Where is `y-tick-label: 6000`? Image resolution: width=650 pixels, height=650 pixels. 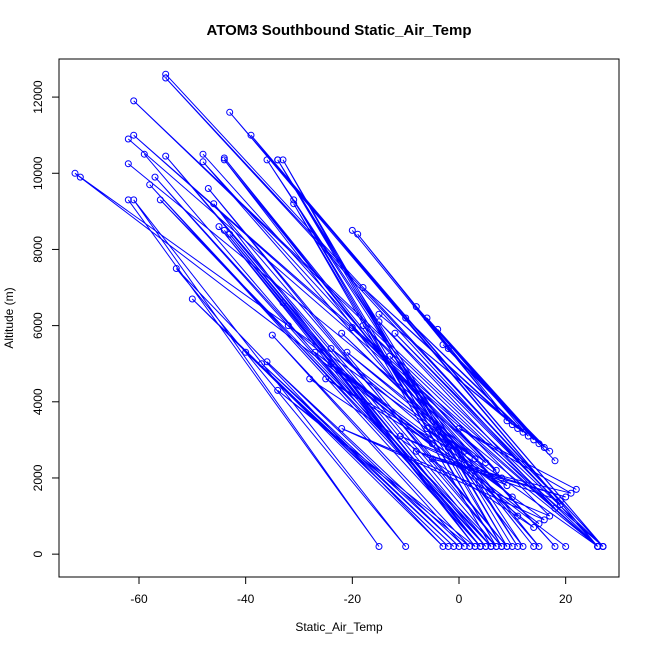 y-tick-label: 6000 is located at coordinates (38, 325).